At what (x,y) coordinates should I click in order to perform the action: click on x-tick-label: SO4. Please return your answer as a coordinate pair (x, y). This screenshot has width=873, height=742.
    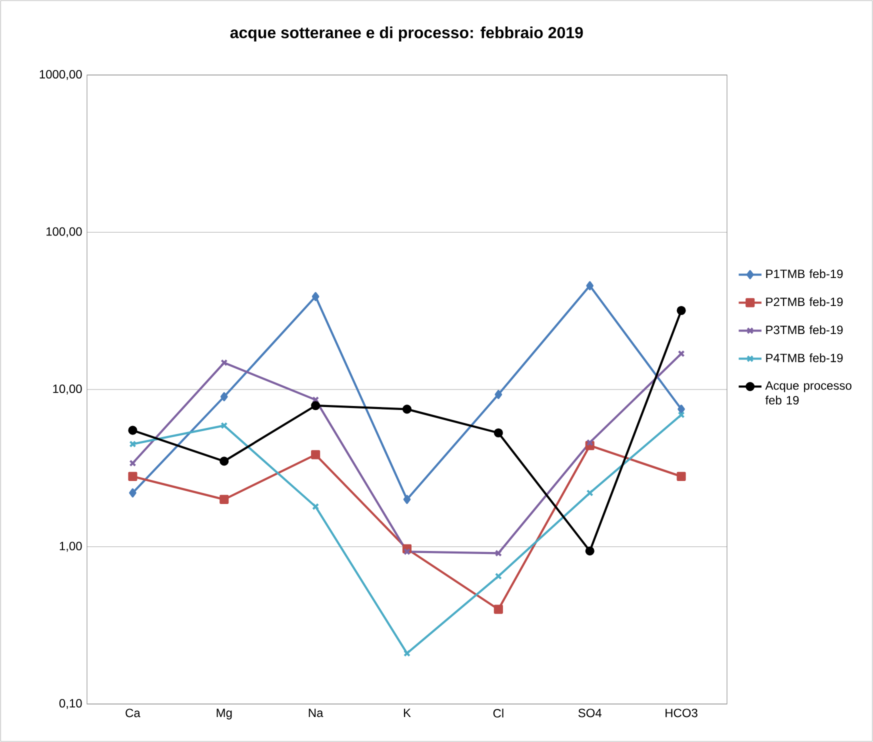
    Looking at the image, I should click on (590, 713).